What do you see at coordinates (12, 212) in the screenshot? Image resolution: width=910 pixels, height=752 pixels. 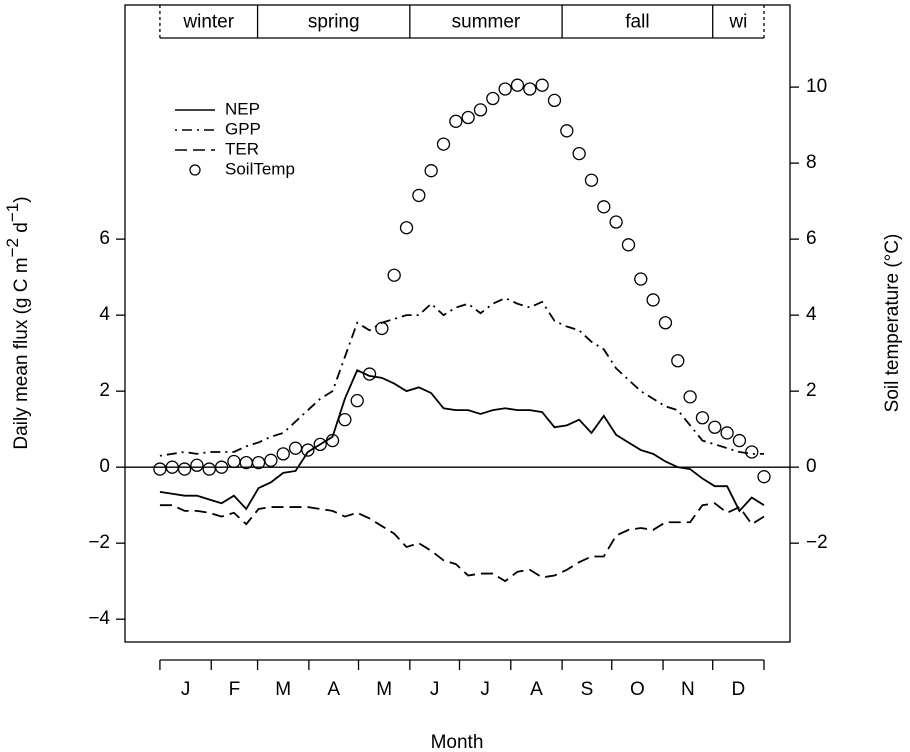 I see `y-title-sup: −1` at bounding box center [12, 212].